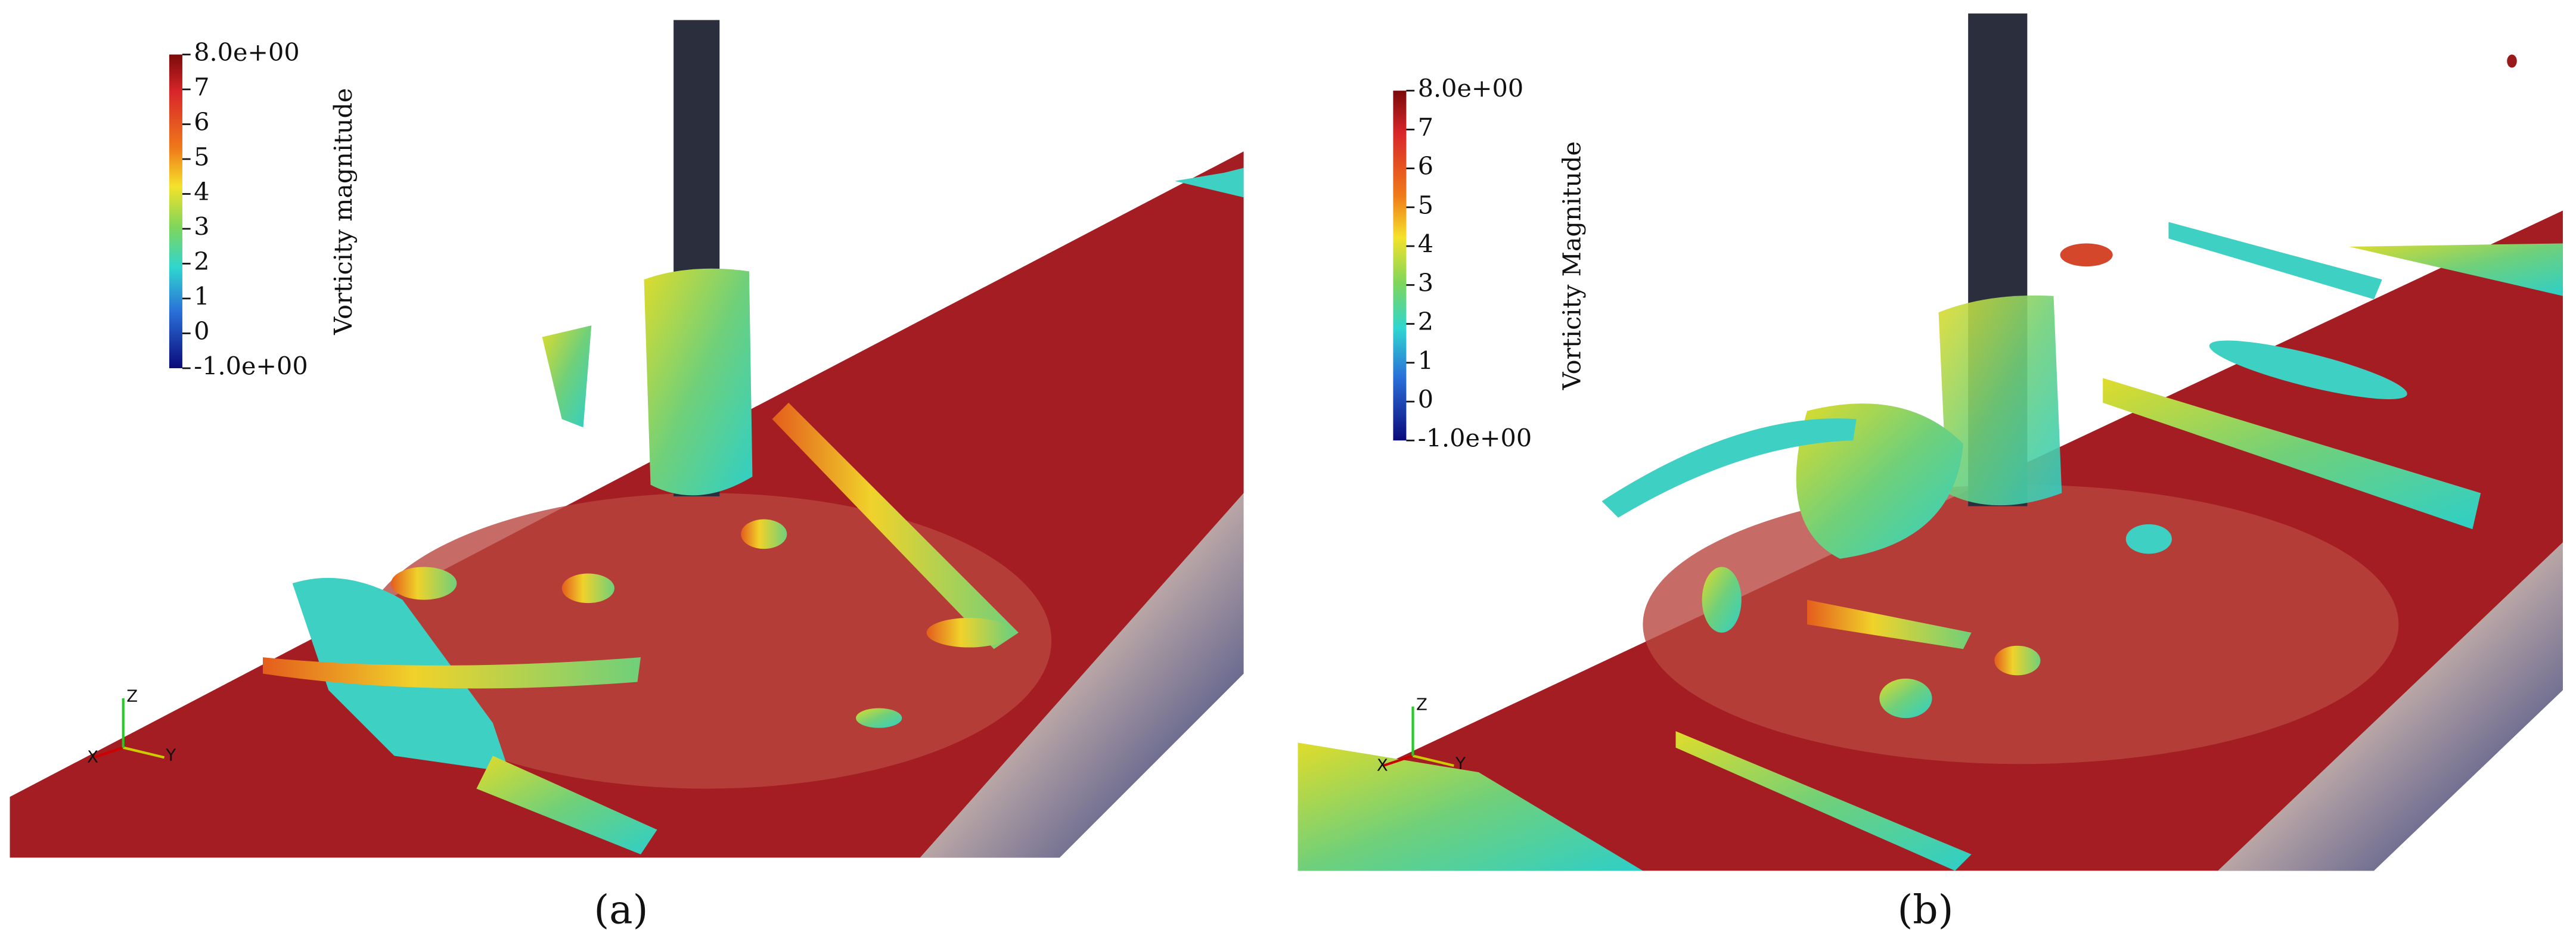 The height and width of the screenshot is (945, 2576). Describe the element at coordinates (621, 910) in the screenshot. I see `panel-label: (a)` at that location.